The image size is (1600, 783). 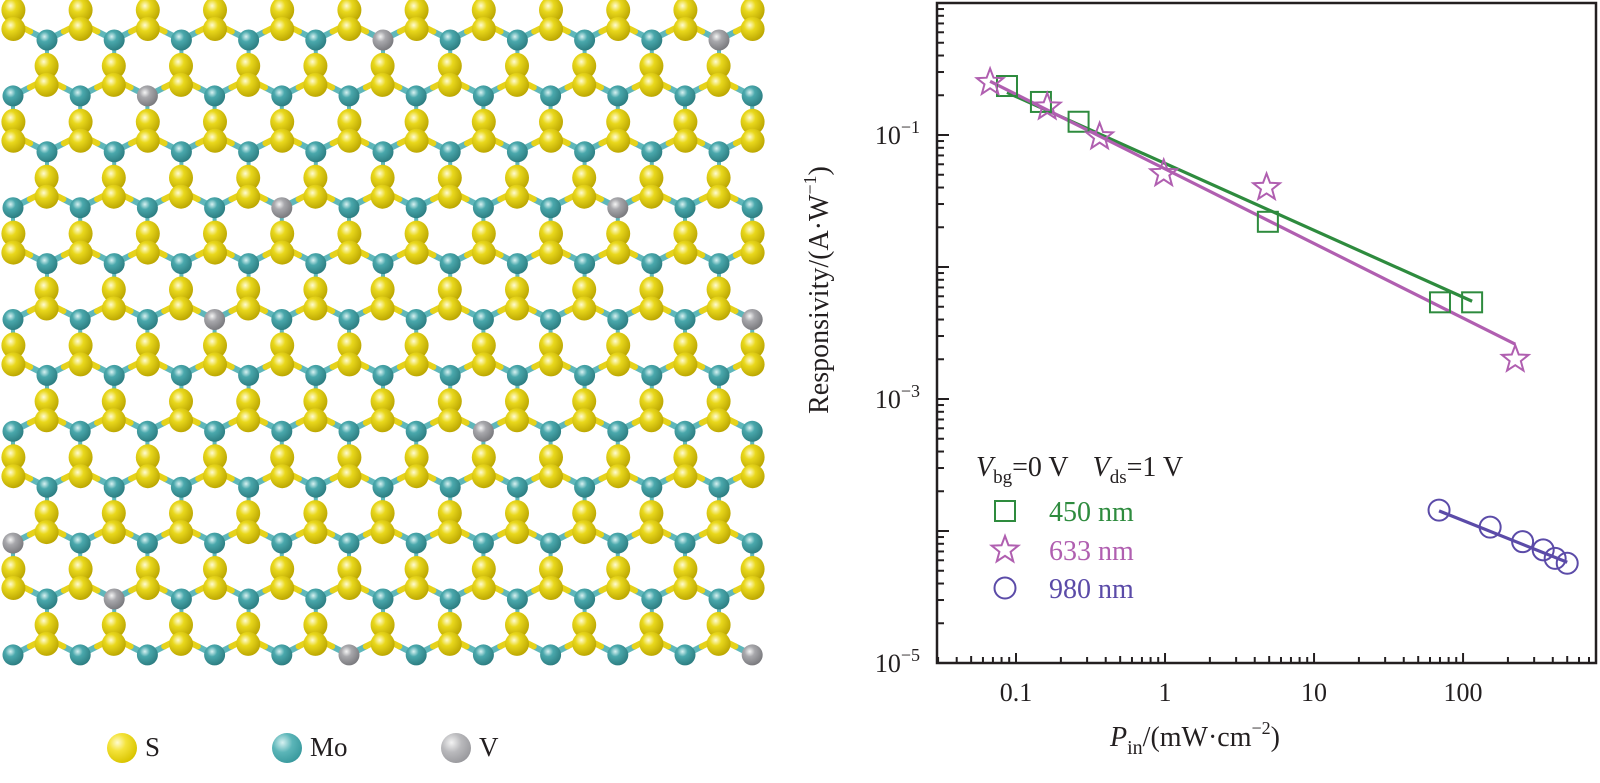 What do you see at coordinates (1118, 477) in the screenshot?
I see `vds-subscript: ds` at bounding box center [1118, 477].